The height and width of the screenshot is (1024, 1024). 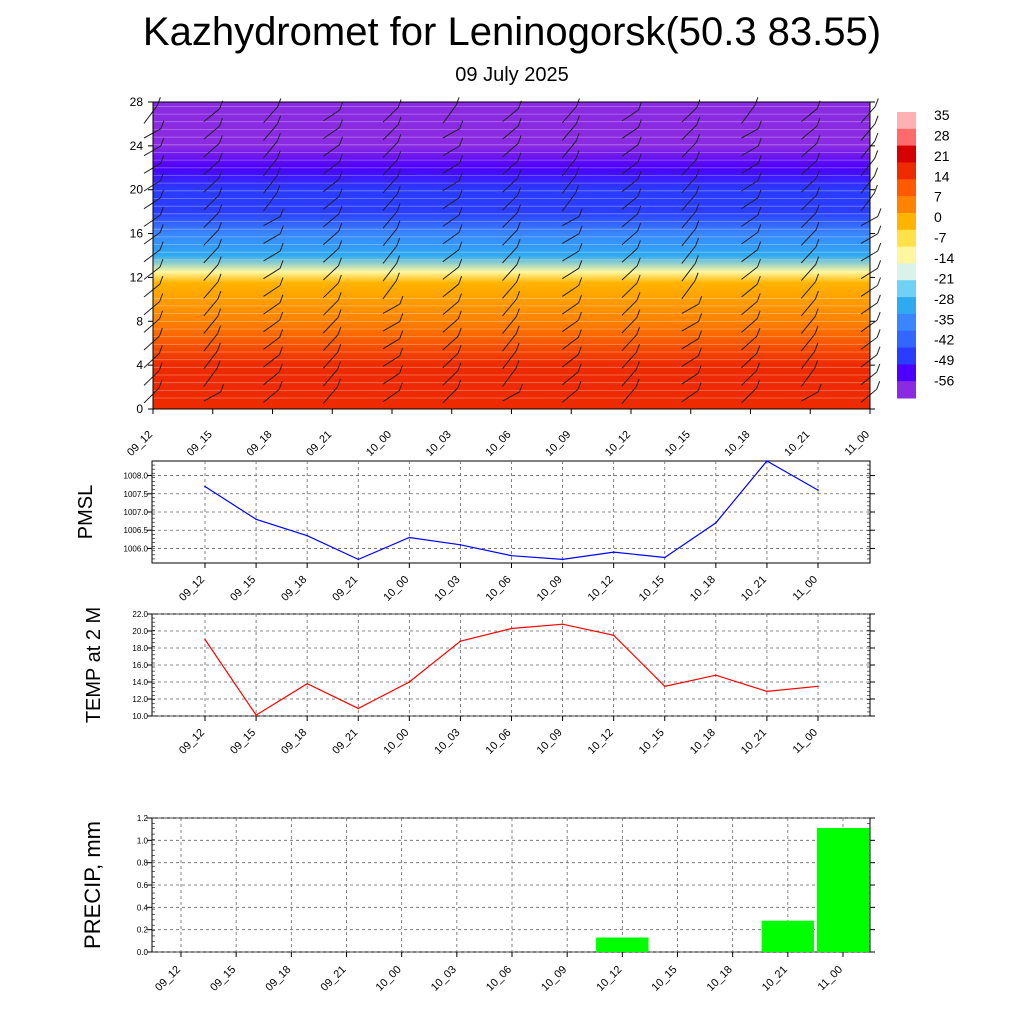 I want to click on x-tick-label: 09_21, so click(x=334, y=979).